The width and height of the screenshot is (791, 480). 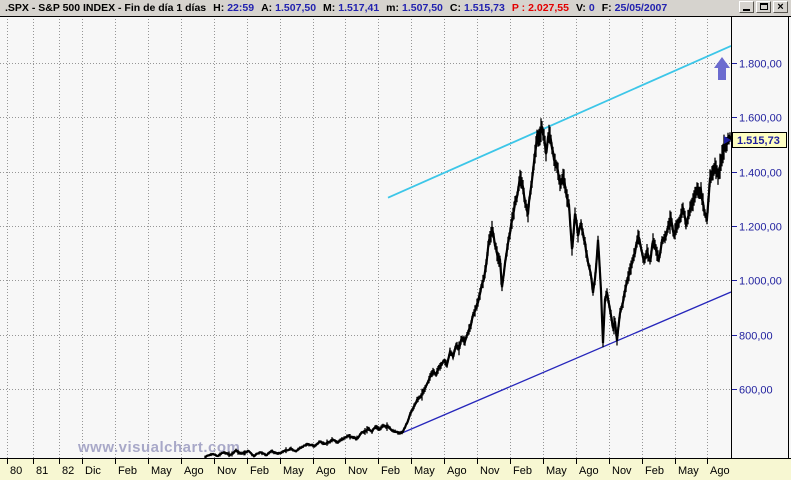 I want to click on time-axis-strip, so click(x=395, y=469).